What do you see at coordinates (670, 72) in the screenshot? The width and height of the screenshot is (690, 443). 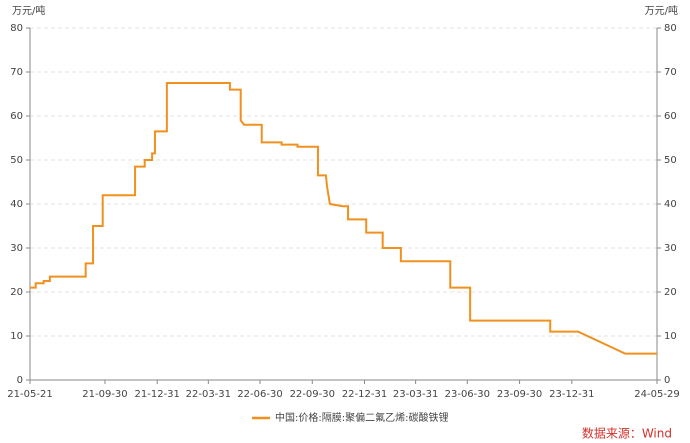 I see `y2-tick-label: 70` at bounding box center [670, 72].